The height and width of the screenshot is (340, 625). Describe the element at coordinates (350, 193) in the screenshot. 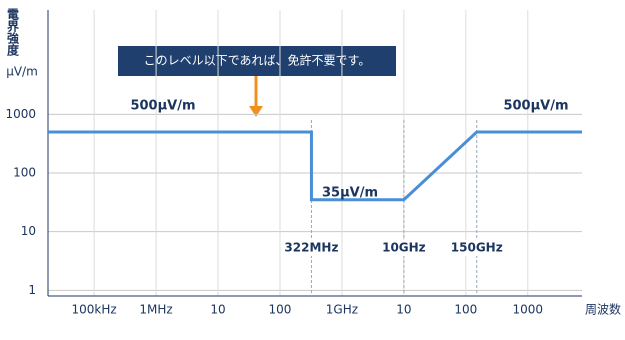

I see `level-label: 35μV/m` at that location.